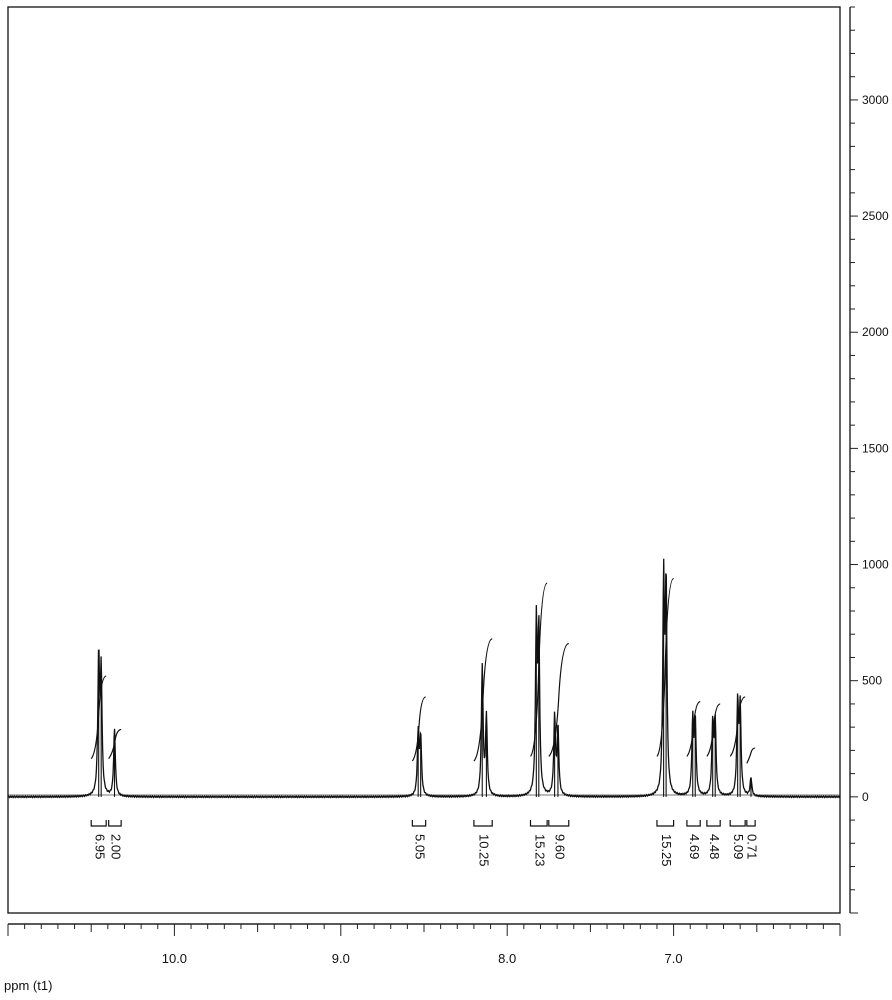  Describe the element at coordinates (875, 100) in the screenshot. I see `y-tick-label: 3000` at that location.